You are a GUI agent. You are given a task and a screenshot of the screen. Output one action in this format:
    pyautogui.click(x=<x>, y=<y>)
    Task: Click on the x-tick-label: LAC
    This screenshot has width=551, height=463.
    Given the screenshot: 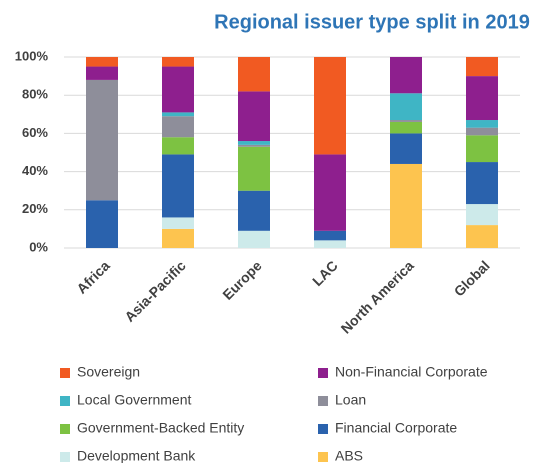 What is the action you would take?
    pyautogui.click(x=325, y=273)
    